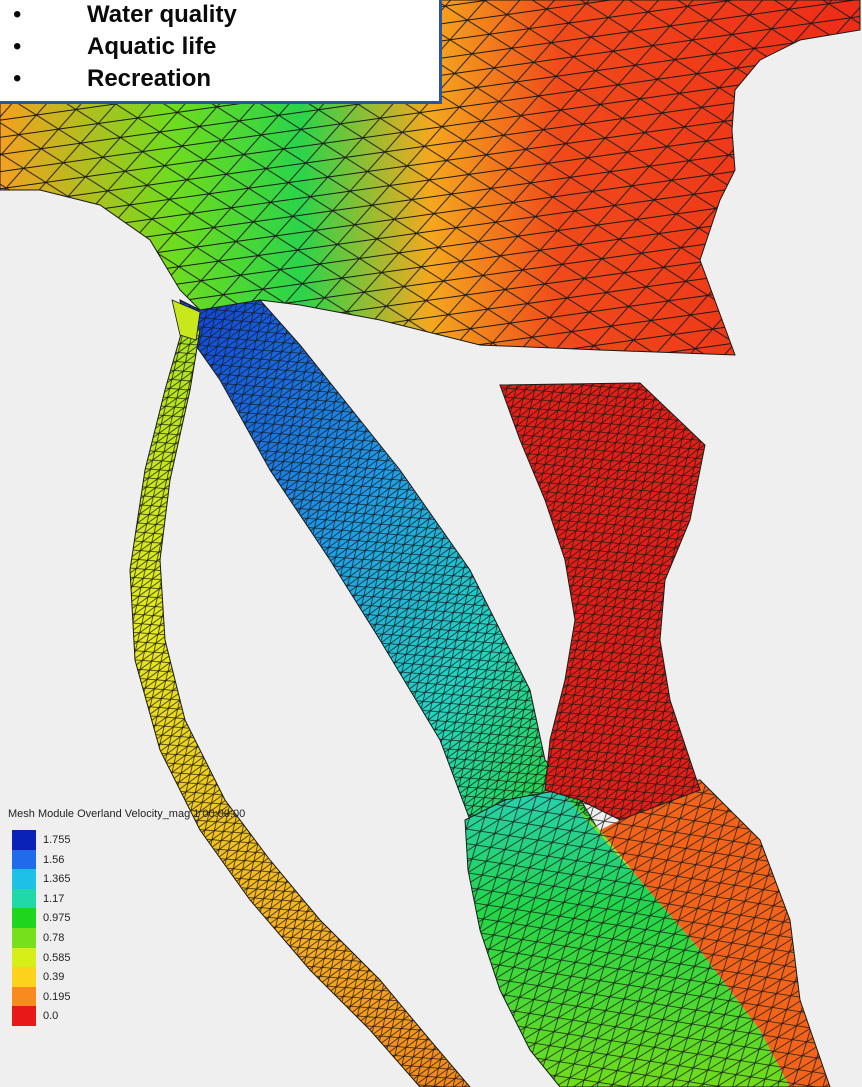  What do you see at coordinates (57, 879) in the screenshot?
I see `legend-label: 1.365` at bounding box center [57, 879].